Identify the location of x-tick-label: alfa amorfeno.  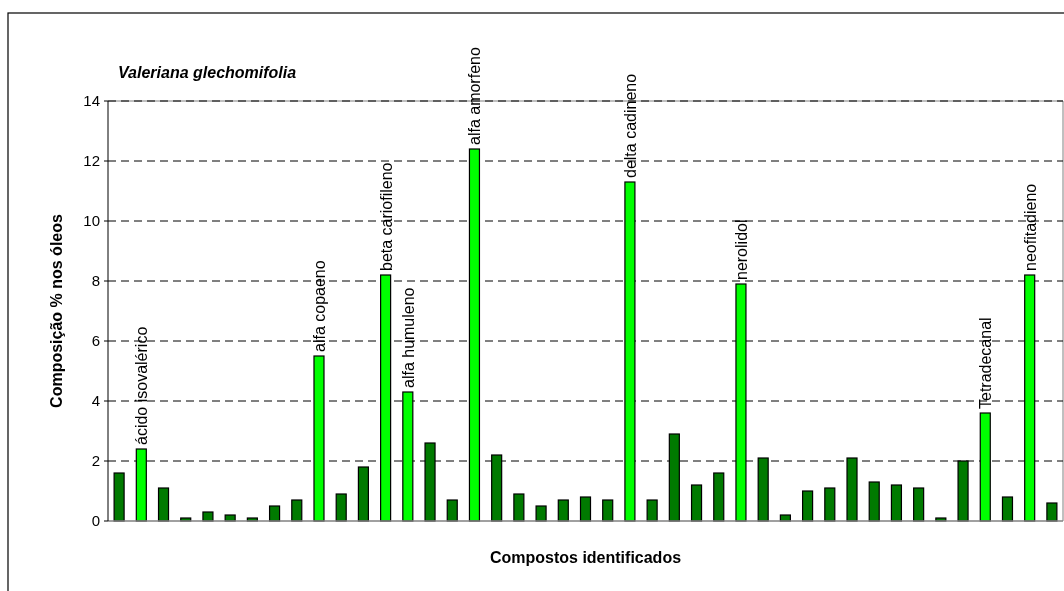
(475, 96).